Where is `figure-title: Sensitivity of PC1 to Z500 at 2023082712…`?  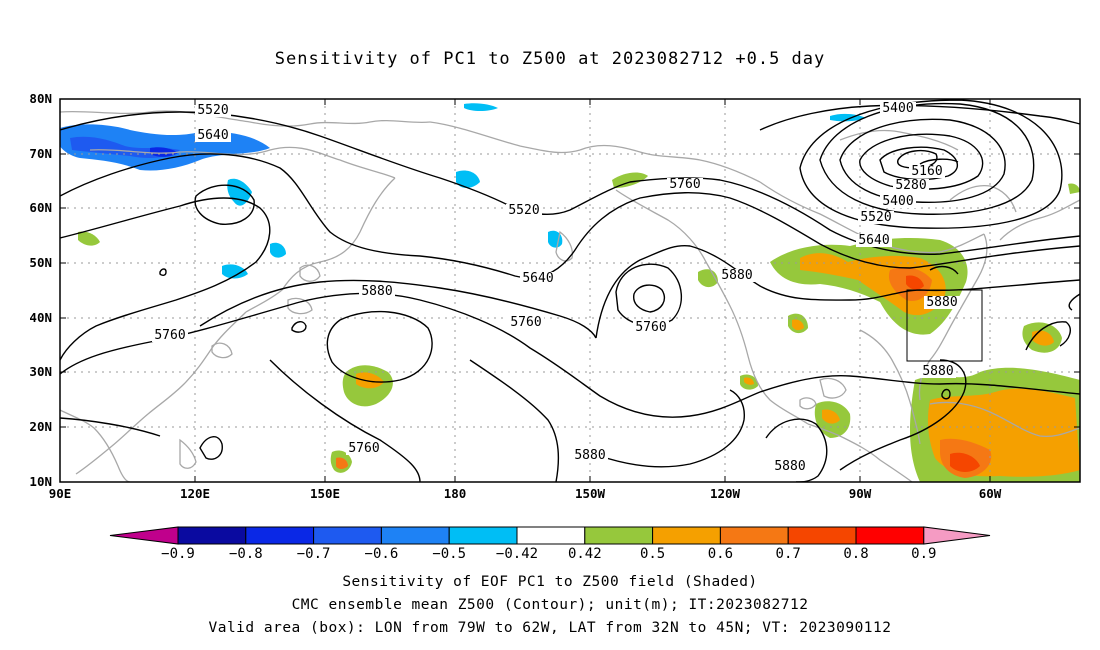
figure-title: Sensitivity of PC1 to Z500 at 2023082712… is located at coordinates (550, 59).